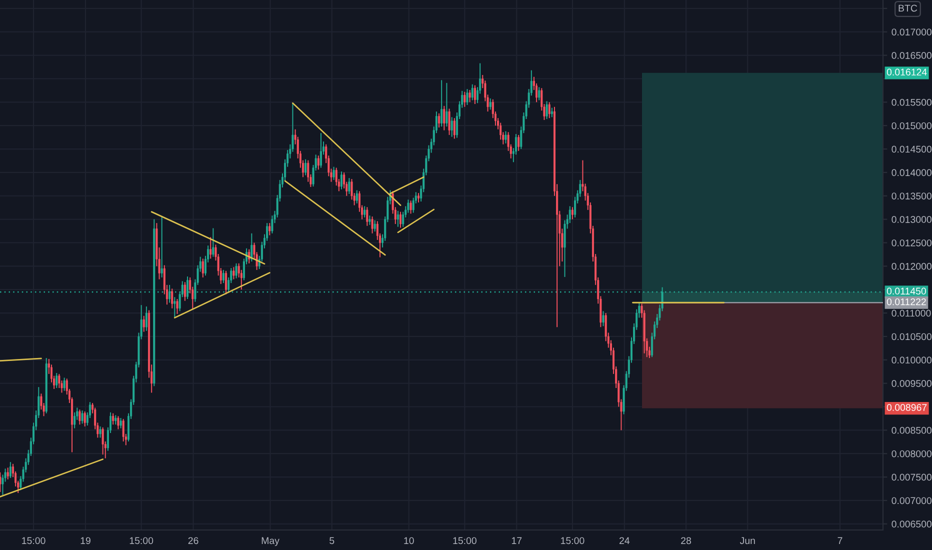 This screenshot has height=550, width=932. I want to click on ref-line-label: 0.011222, so click(906, 302).